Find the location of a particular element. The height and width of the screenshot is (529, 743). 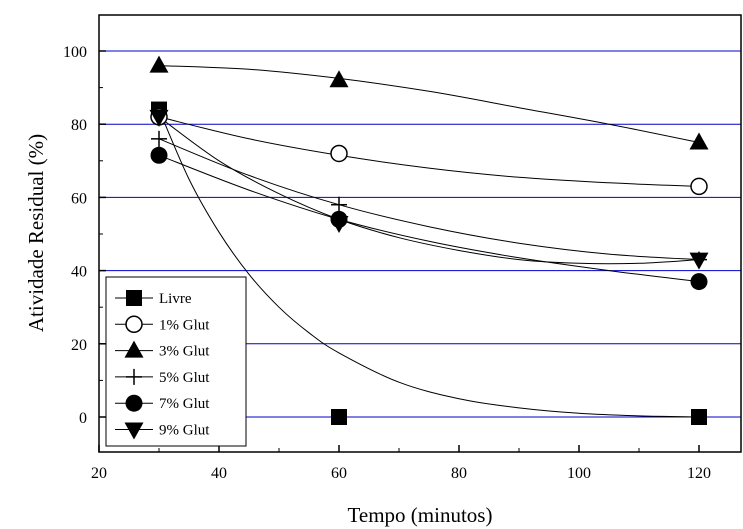

y-tick-label: 60 is located at coordinates (79, 198).